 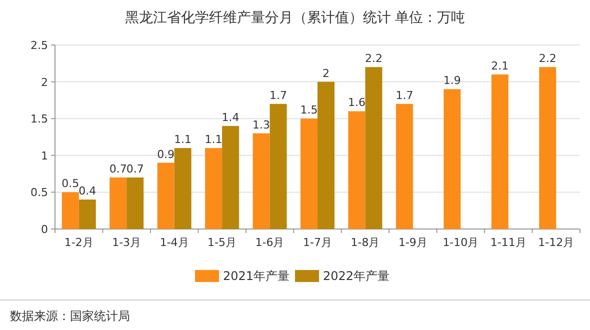 What do you see at coordinates (44, 229) in the screenshot?
I see `y-tick-label: 0` at bounding box center [44, 229].